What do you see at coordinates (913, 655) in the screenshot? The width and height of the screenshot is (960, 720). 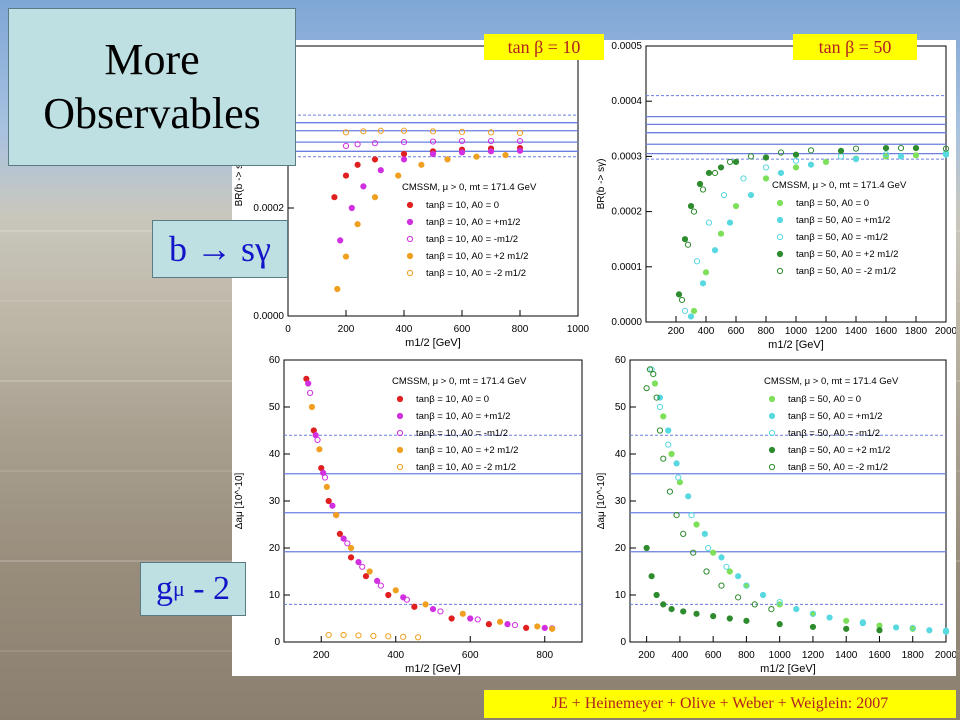 I see `x-tick-label: 1800` at bounding box center [913, 655].